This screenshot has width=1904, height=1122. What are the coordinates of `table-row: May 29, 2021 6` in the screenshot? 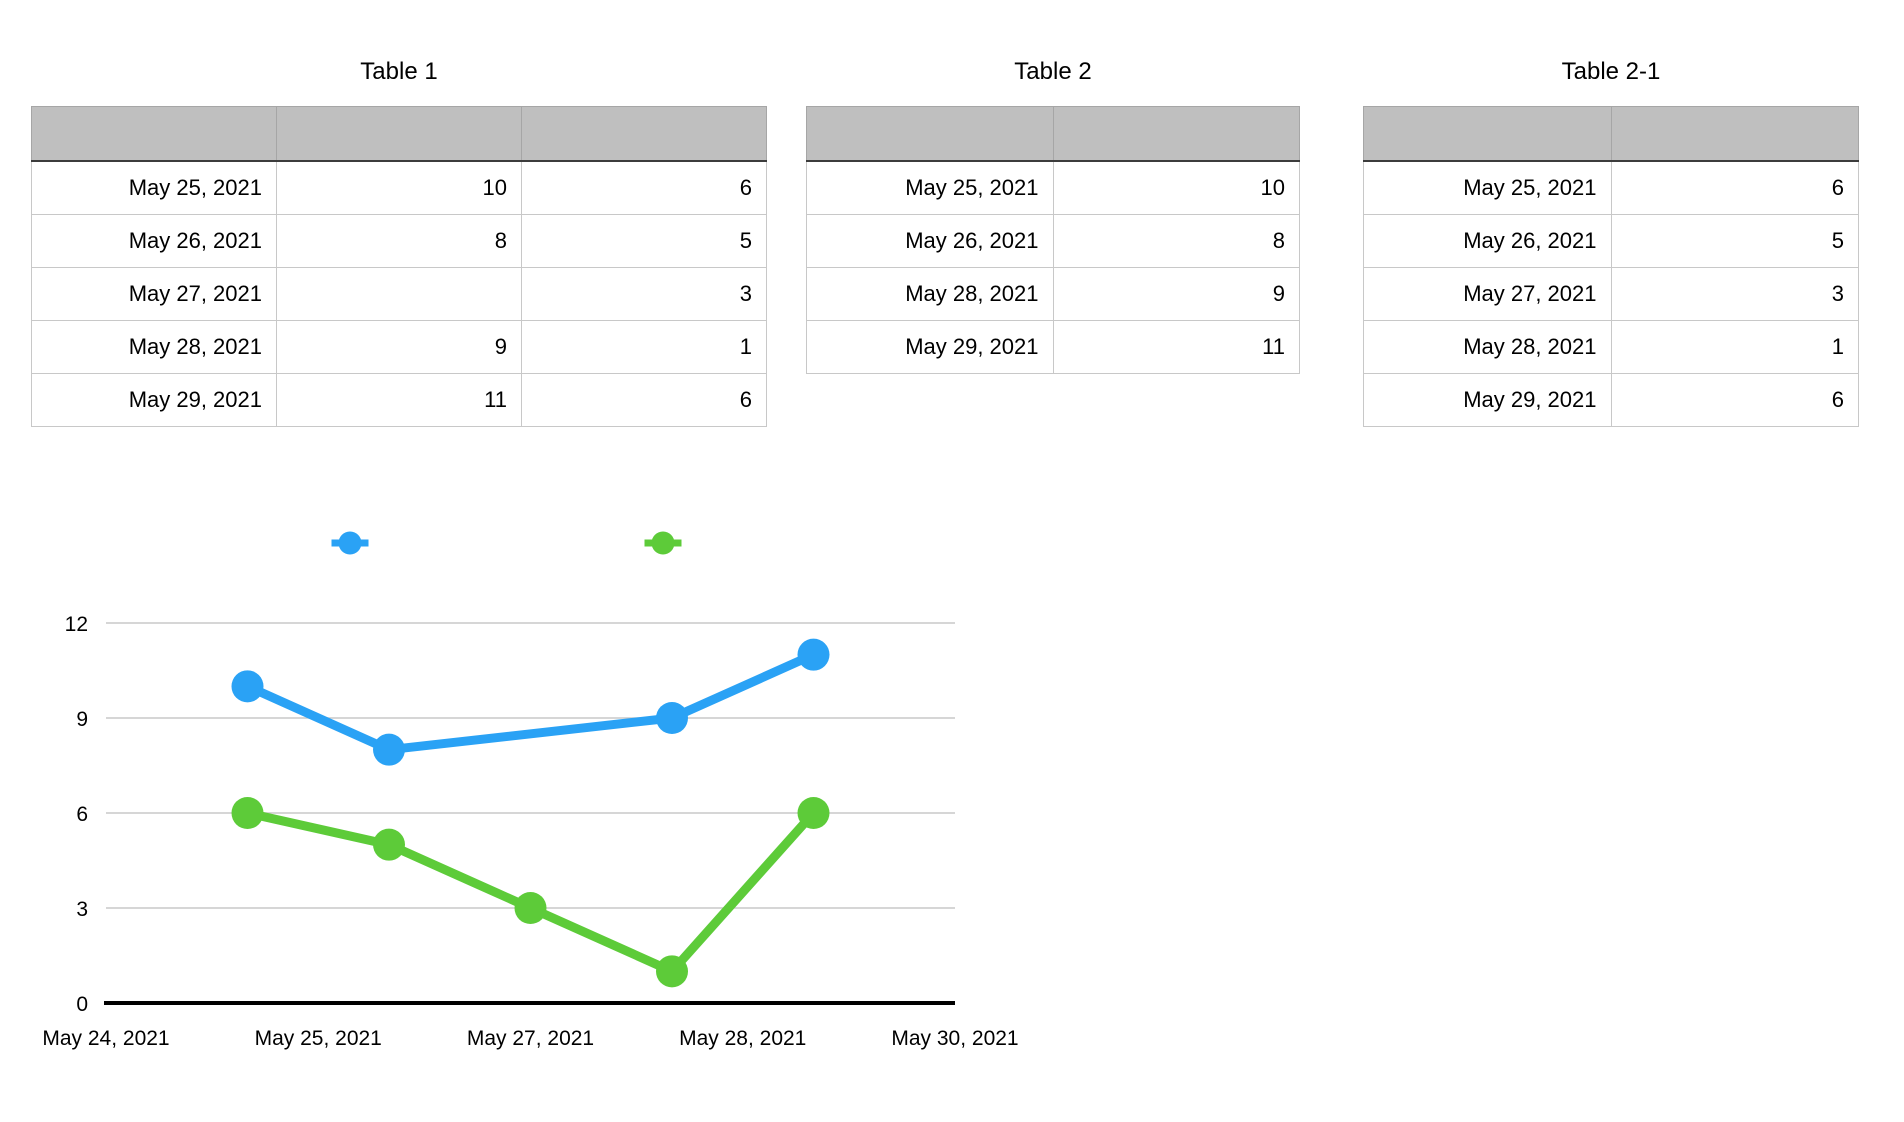 It's located at (1611, 400).